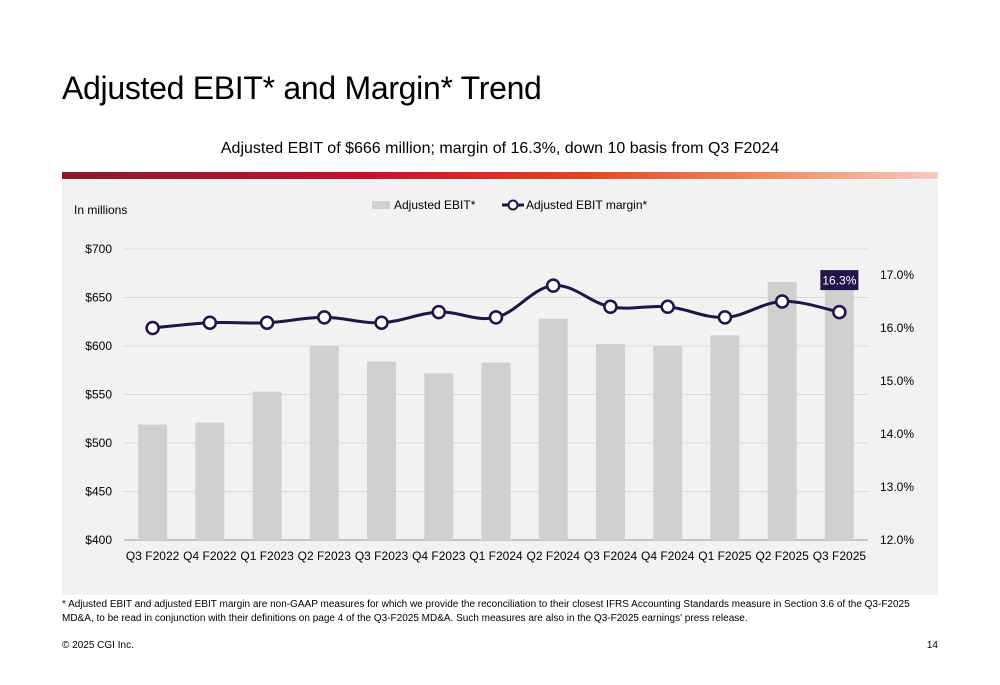 This screenshot has height=685, width=1000. Describe the element at coordinates (587, 205) in the screenshot. I see `legend-line-label: Adjusted EBIT margin*` at that location.